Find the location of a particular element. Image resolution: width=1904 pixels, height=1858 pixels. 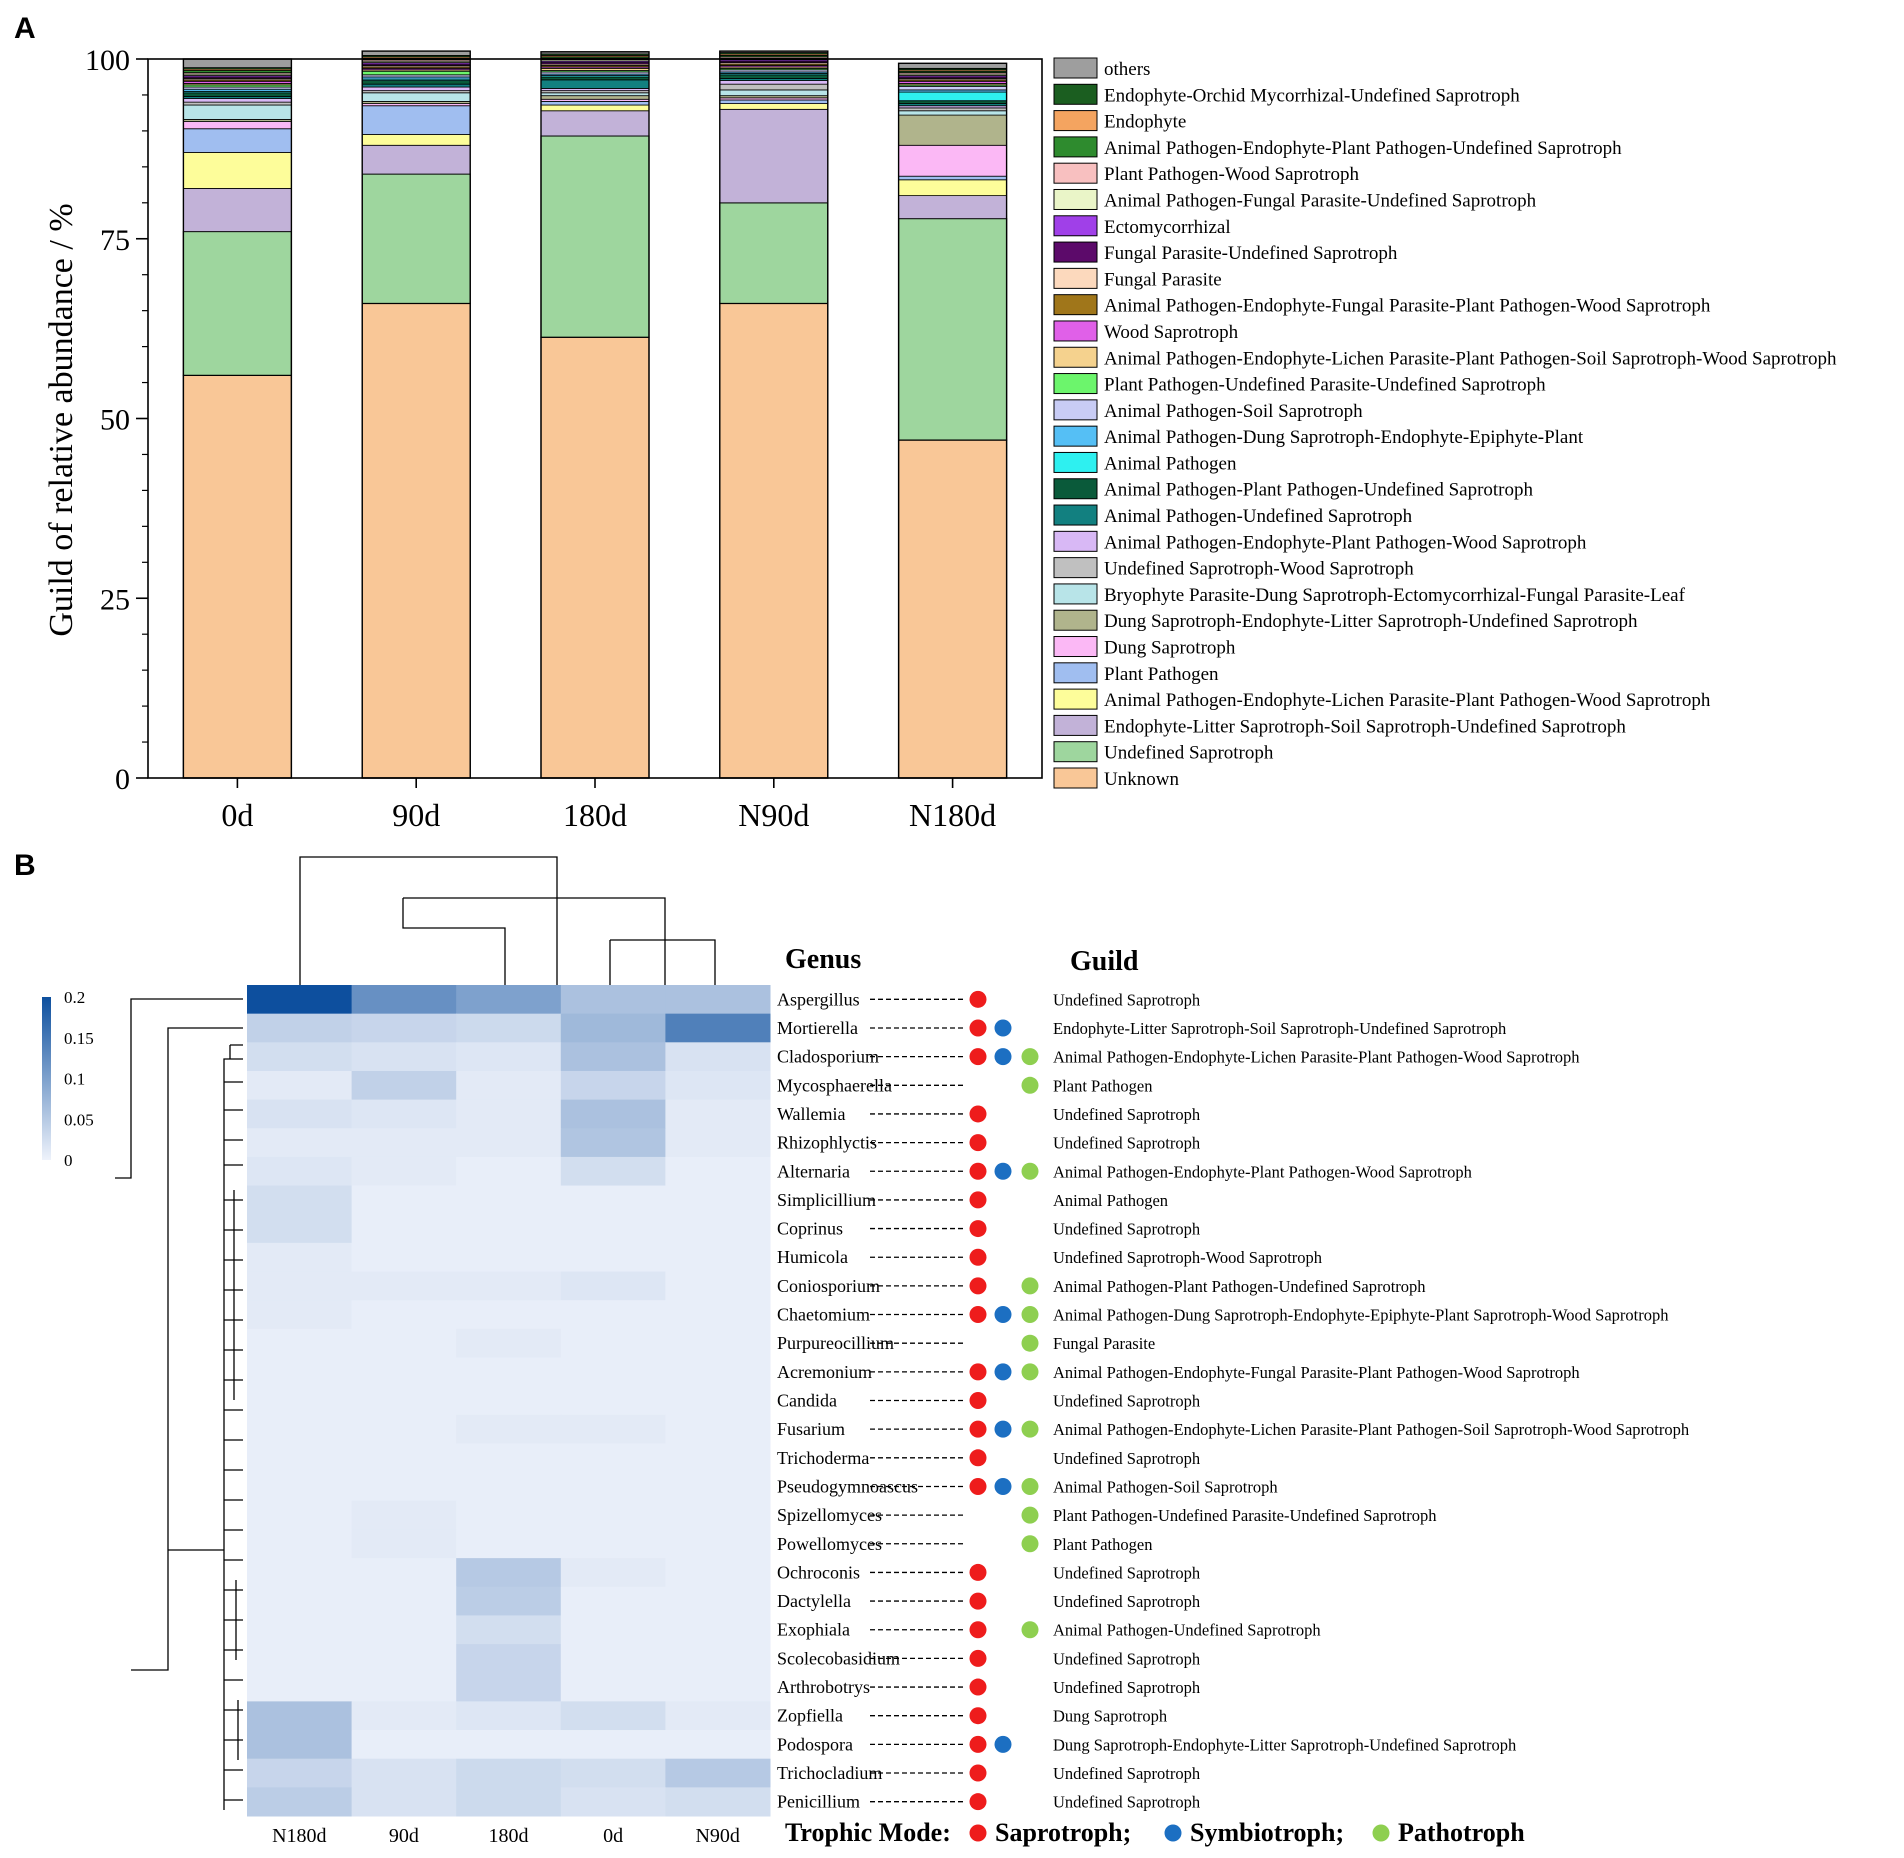

colorbar: 0.2 0.15 0.1 0.05 0 is located at coordinates (68, 1079).